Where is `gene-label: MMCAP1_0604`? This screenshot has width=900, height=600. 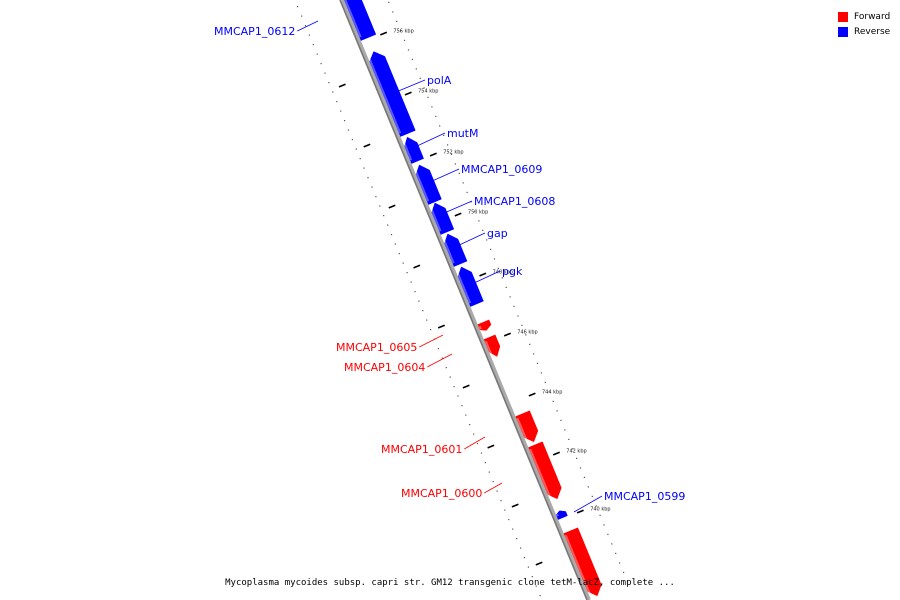 gene-label: MMCAP1_0604 is located at coordinates (384, 367).